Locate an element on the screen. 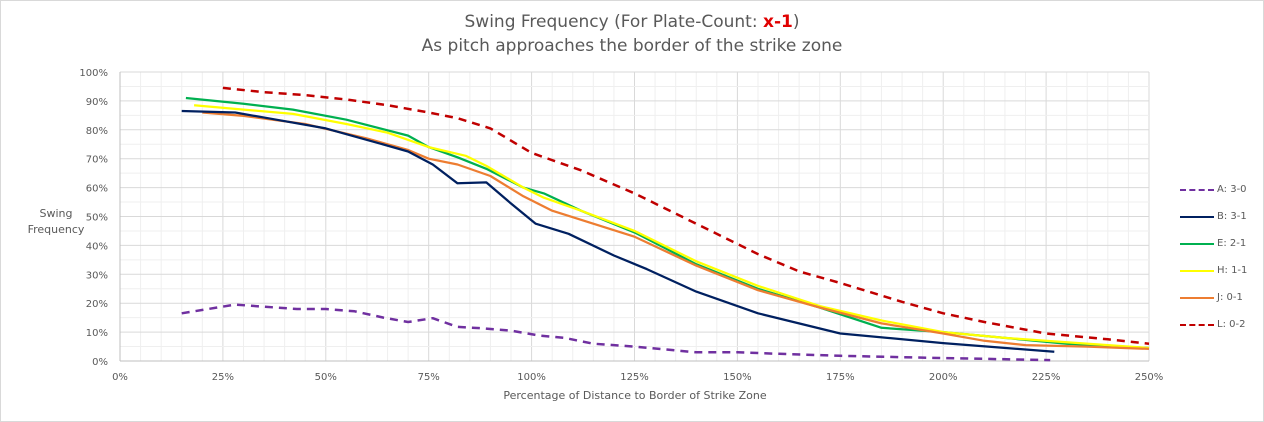 This screenshot has height=422, width=1264. legend-label: A: 3-0 is located at coordinates (1232, 189).